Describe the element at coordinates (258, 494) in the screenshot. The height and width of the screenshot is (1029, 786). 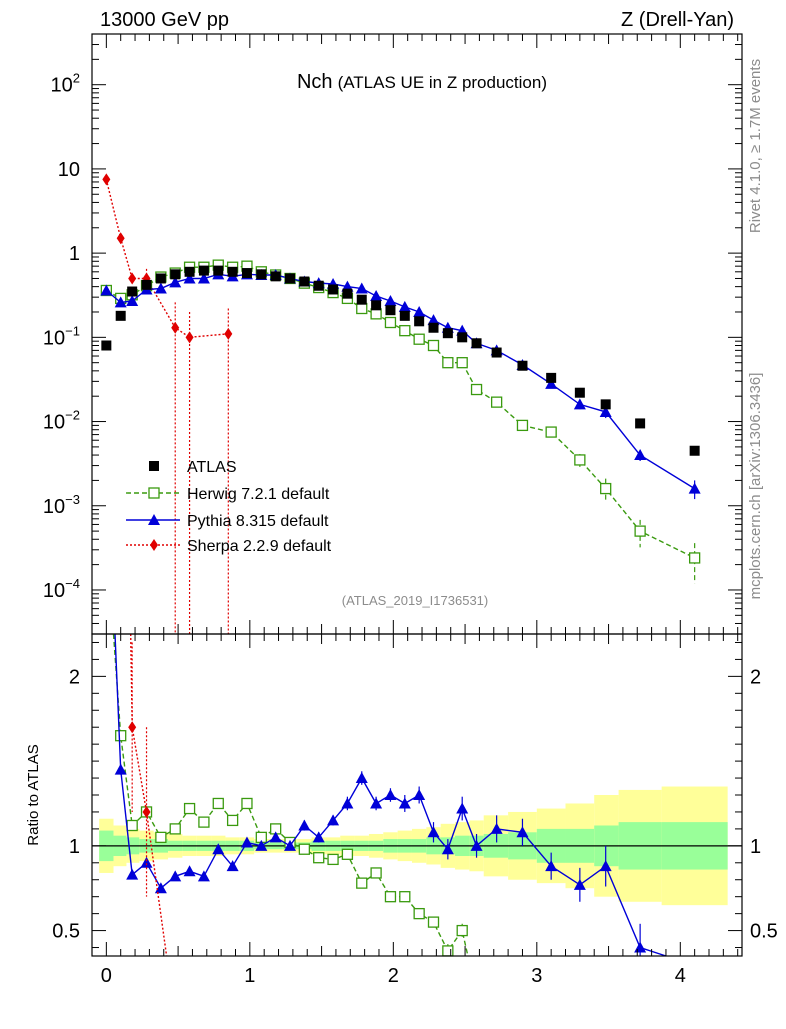
I see `legend-label: Herwig 7.2.1 default` at that location.